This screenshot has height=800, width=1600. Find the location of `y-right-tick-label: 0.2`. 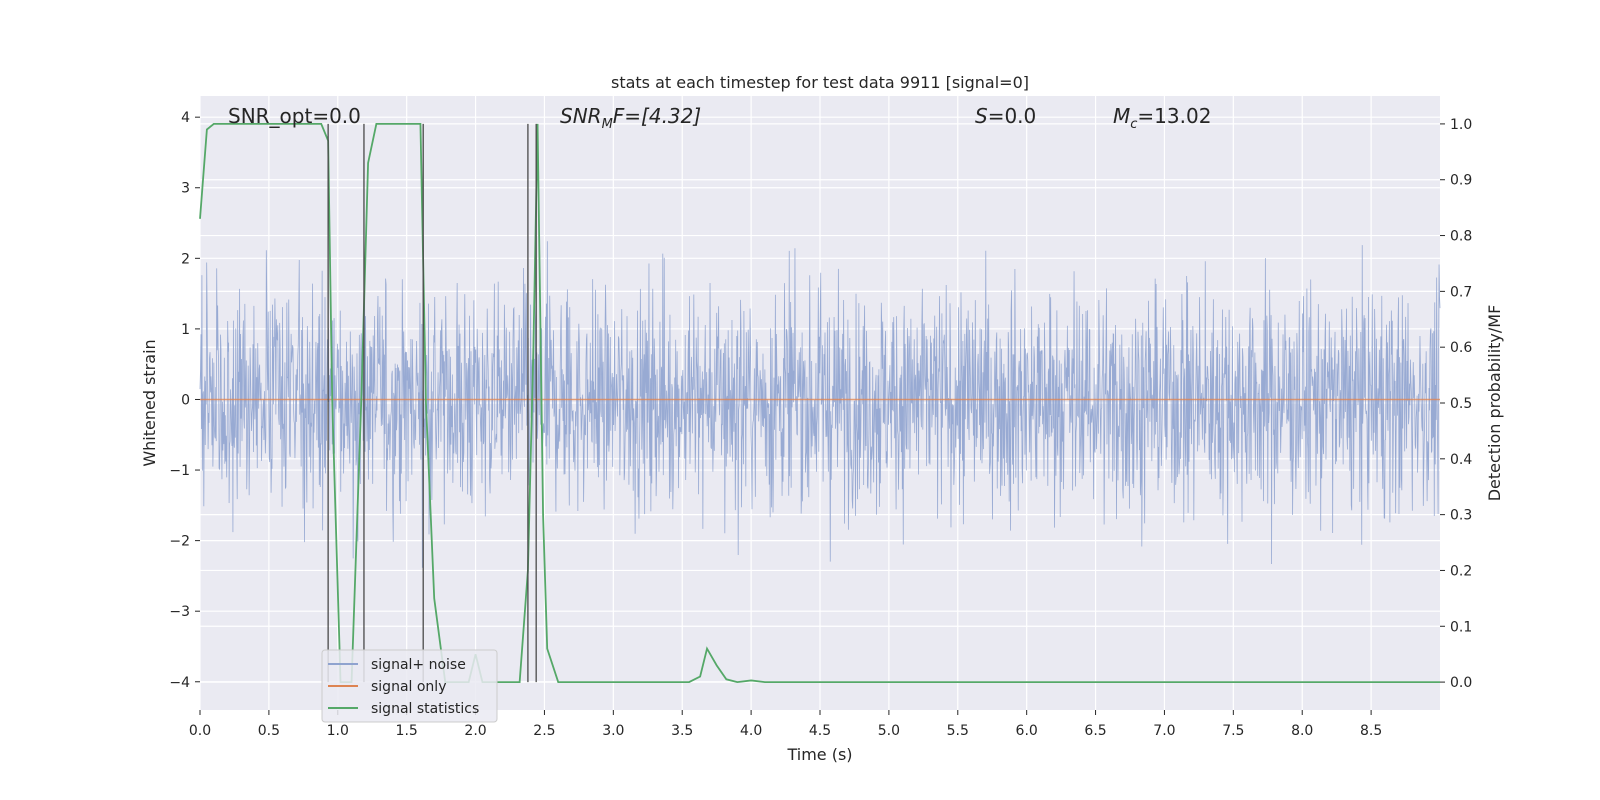

y-right-tick-label: 0.2 is located at coordinates (1461, 571).